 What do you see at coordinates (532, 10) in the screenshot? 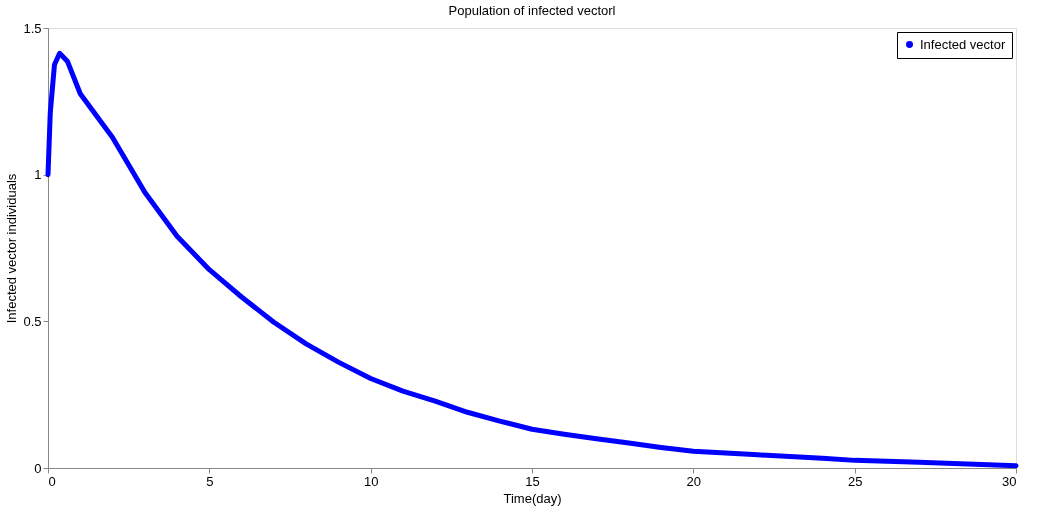
I see `chart-title: Population of infected vectorl` at bounding box center [532, 10].